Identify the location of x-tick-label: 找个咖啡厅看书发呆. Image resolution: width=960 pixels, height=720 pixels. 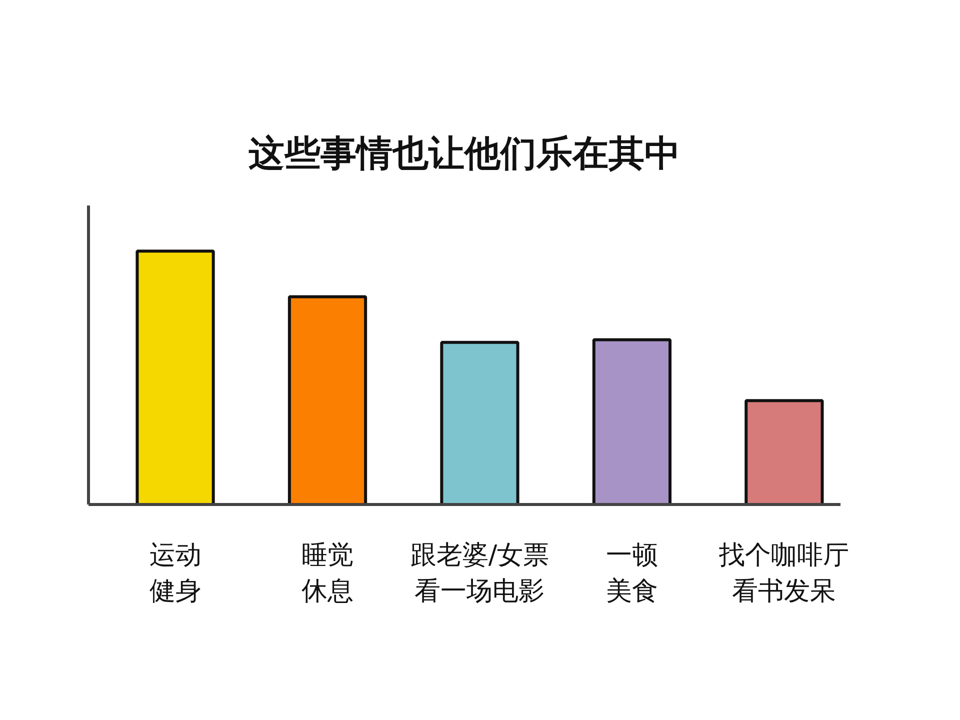
(784, 573).